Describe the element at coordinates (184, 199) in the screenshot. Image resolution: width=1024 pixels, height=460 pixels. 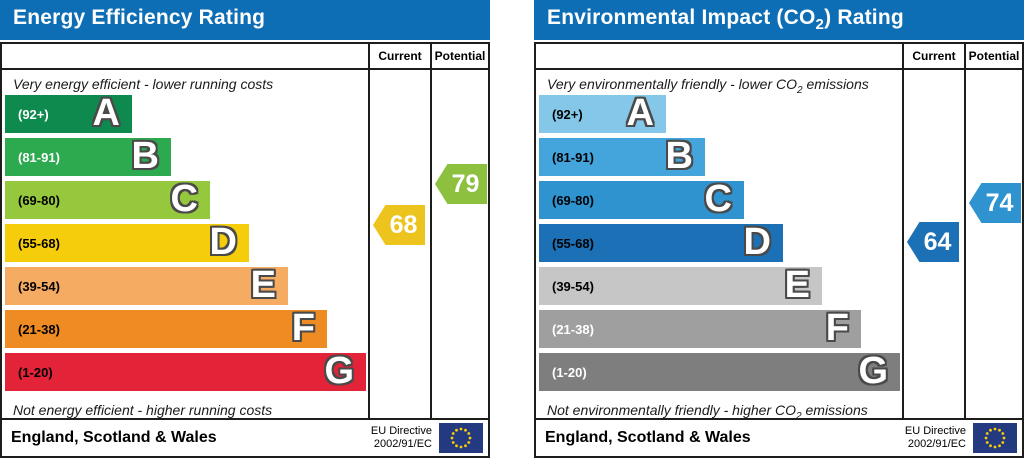
I see `band-letter: C` at that location.